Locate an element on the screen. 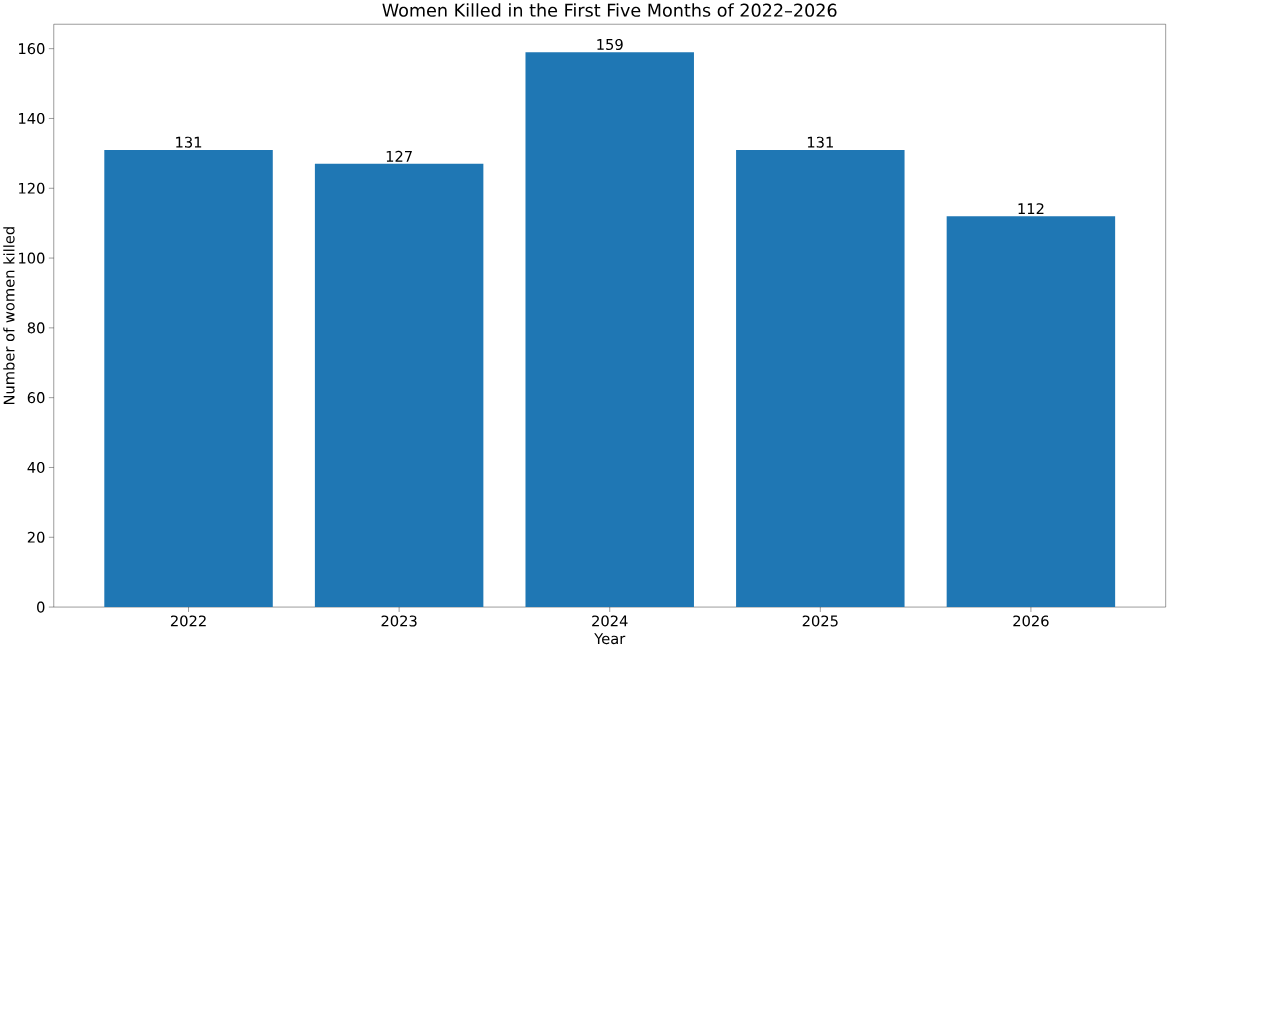 The image size is (1280, 1012). y-tick-label: 60 is located at coordinates (36, 398).